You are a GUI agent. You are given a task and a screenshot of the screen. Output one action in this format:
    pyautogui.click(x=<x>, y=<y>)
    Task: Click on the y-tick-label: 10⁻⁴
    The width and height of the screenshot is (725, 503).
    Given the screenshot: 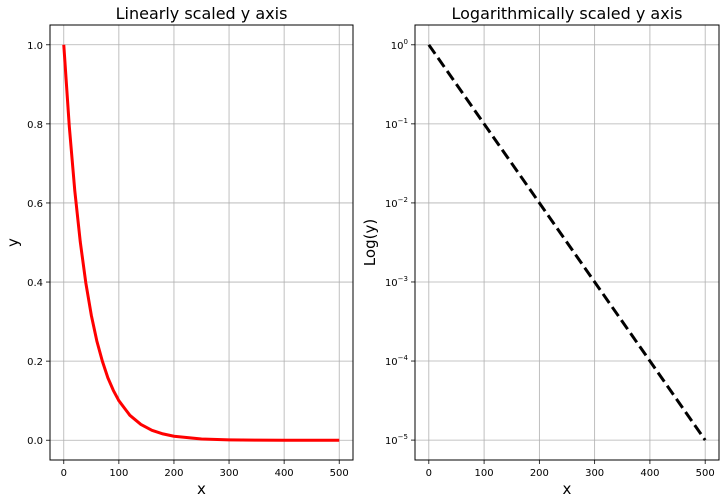 What is the action you would take?
    pyautogui.click(x=397, y=361)
    